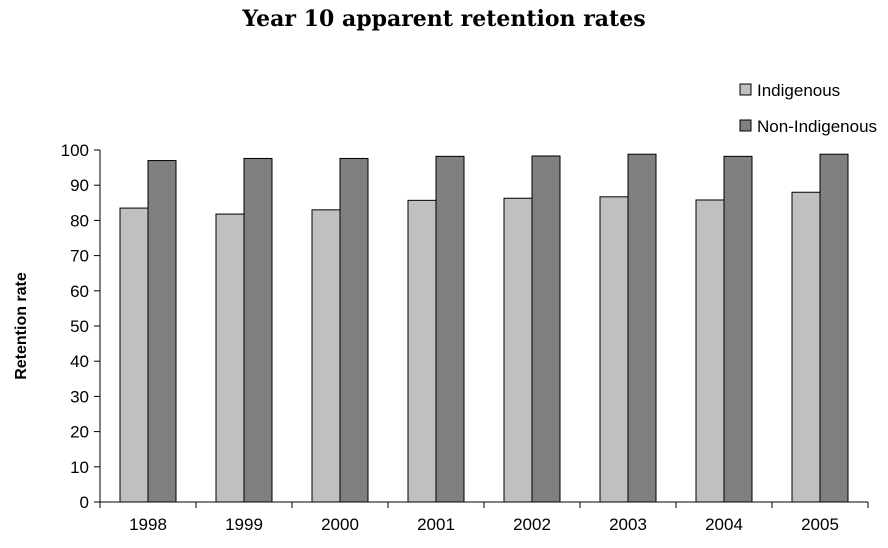 The height and width of the screenshot is (548, 888). Describe the element at coordinates (614, 349) in the screenshot. I see `bar-indigenous-2003` at that location.